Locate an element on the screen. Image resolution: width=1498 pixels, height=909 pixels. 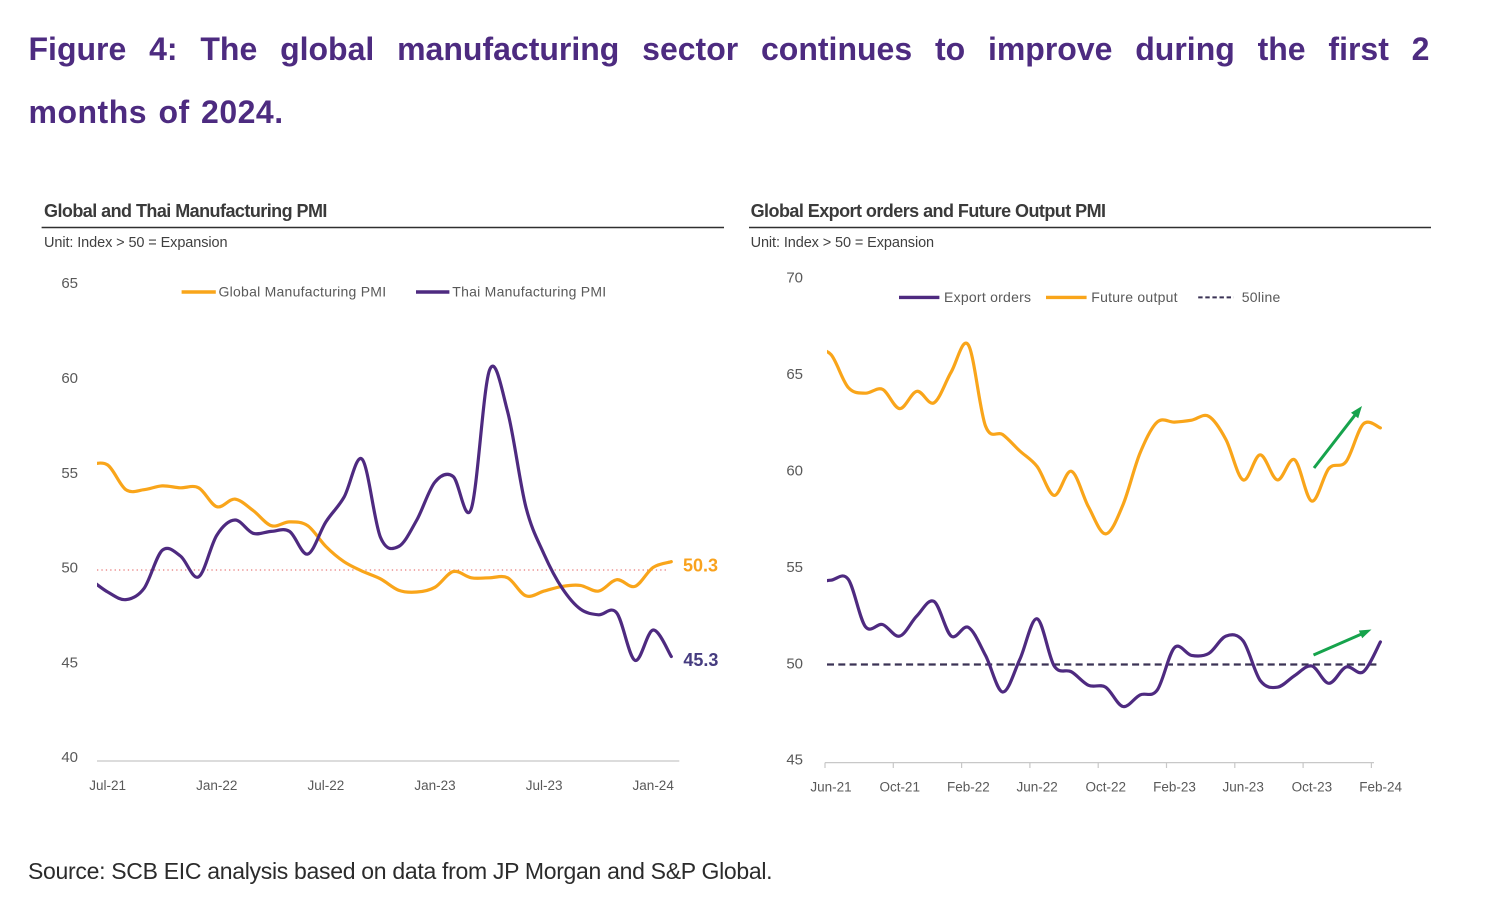
svg-text: 40 is located at coordinates (69, 757).